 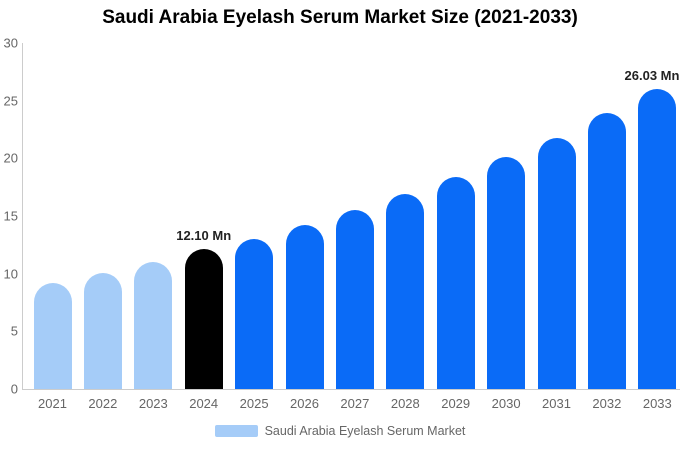 I want to click on y-tick-label: 25, so click(x=10, y=101).